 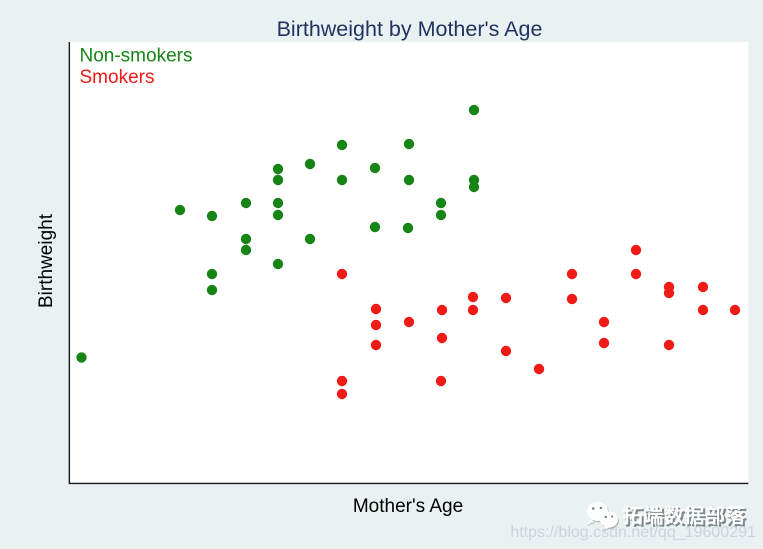 I want to click on svg-text: Mother's Age, so click(x=408, y=506).